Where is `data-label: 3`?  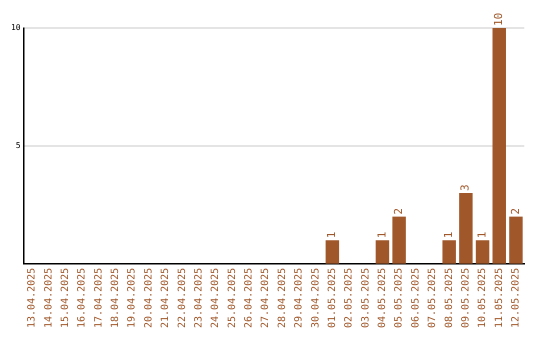
data-label: 3 is located at coordinates (465, 188).